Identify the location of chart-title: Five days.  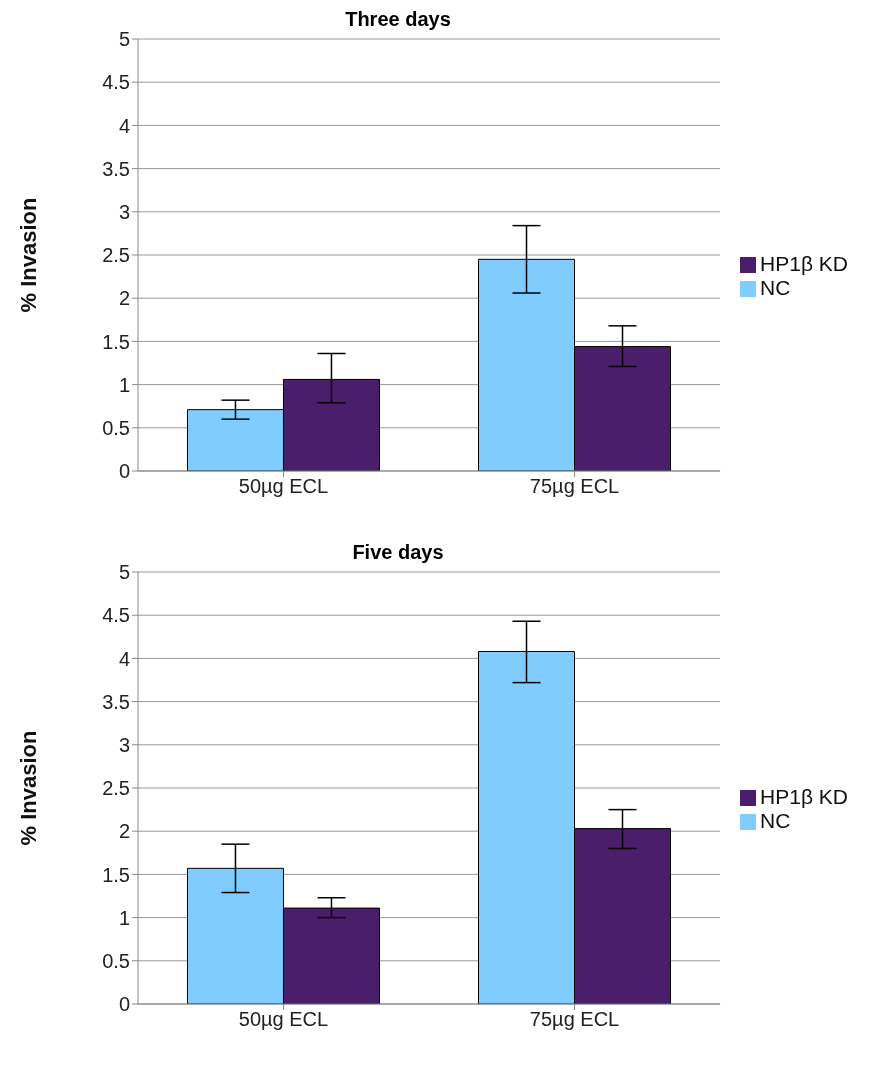
(398, 552).